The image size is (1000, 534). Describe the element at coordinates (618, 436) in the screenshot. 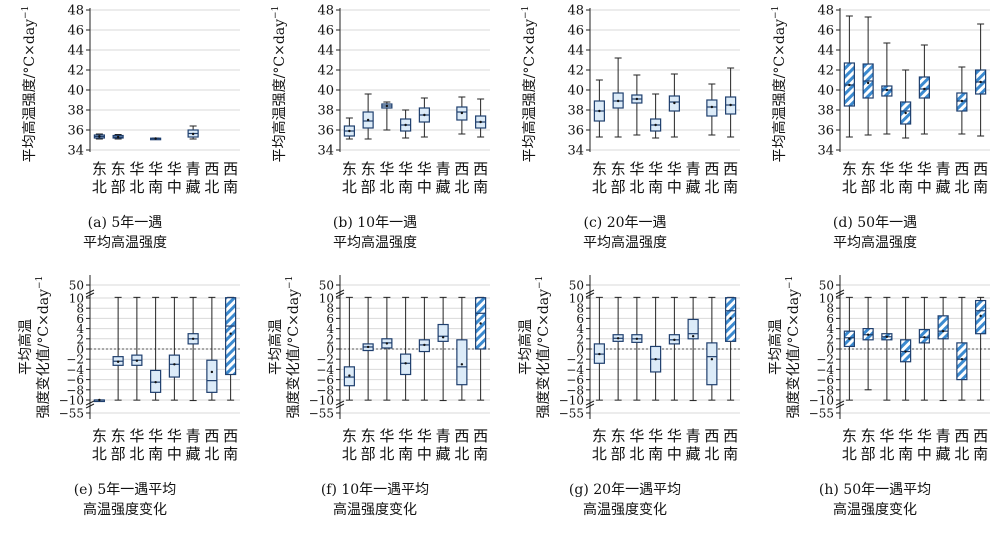

I see `x-tick-label-东部-top: 东` at that location.